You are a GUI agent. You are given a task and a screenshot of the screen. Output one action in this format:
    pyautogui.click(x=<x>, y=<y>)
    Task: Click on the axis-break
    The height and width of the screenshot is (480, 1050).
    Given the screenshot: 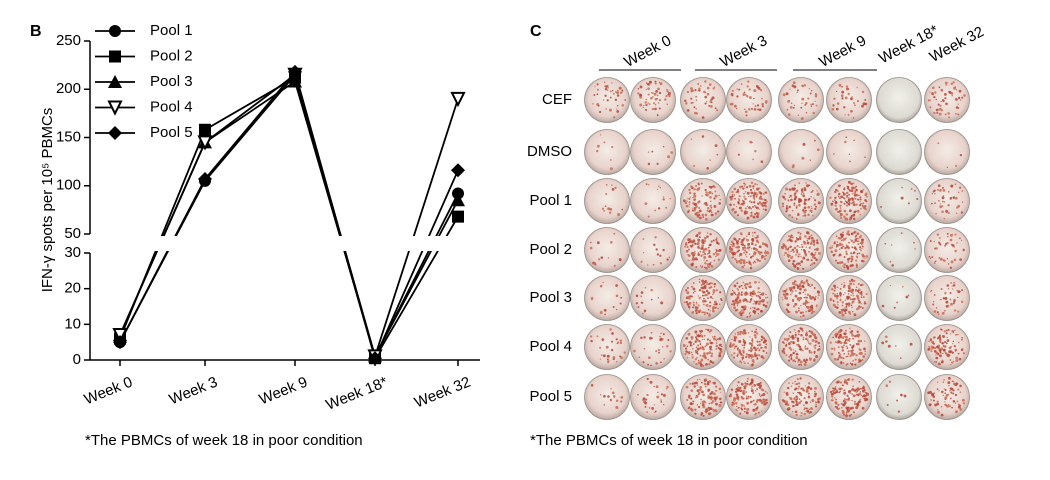 What is the action you would take?
    pyautogui.click(x=306, y=243)
    